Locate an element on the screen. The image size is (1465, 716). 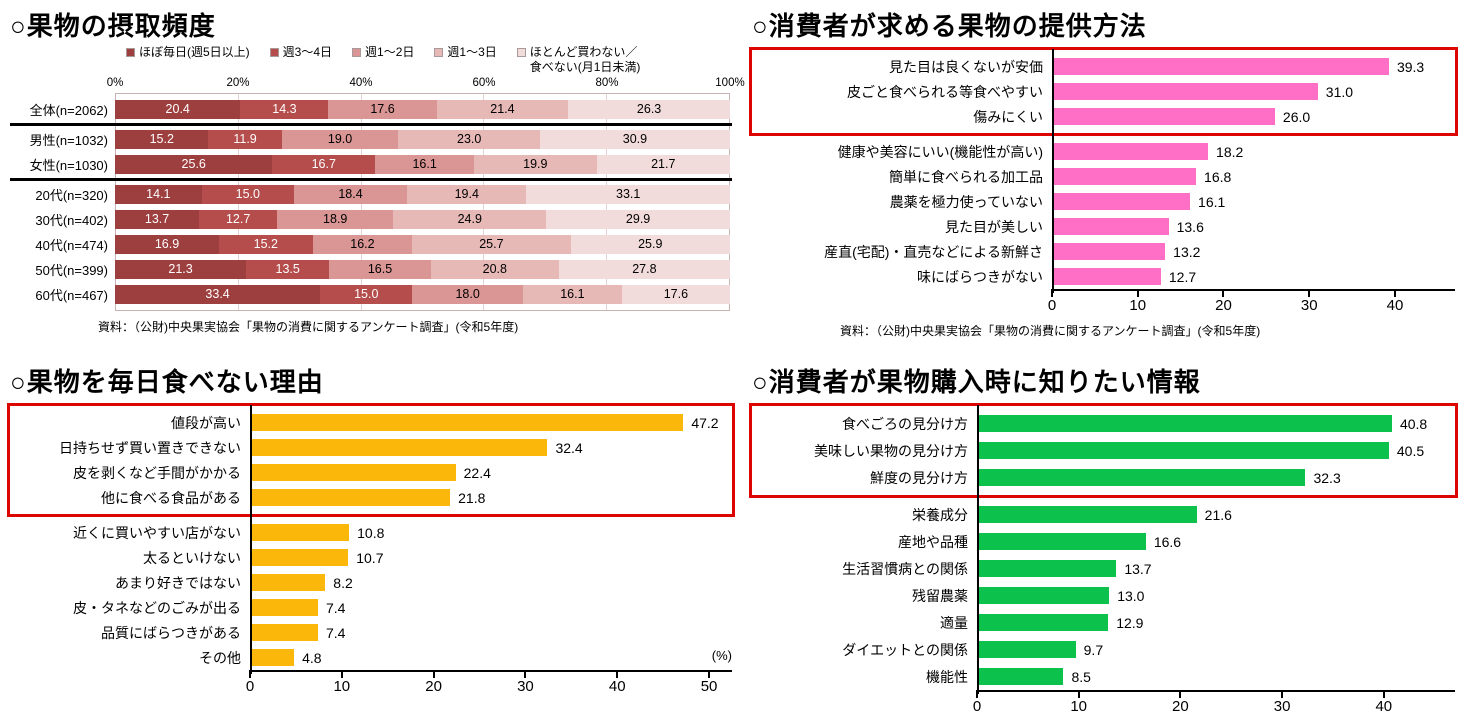
bar-track: 32.4 is located at coordinates (491, 447).